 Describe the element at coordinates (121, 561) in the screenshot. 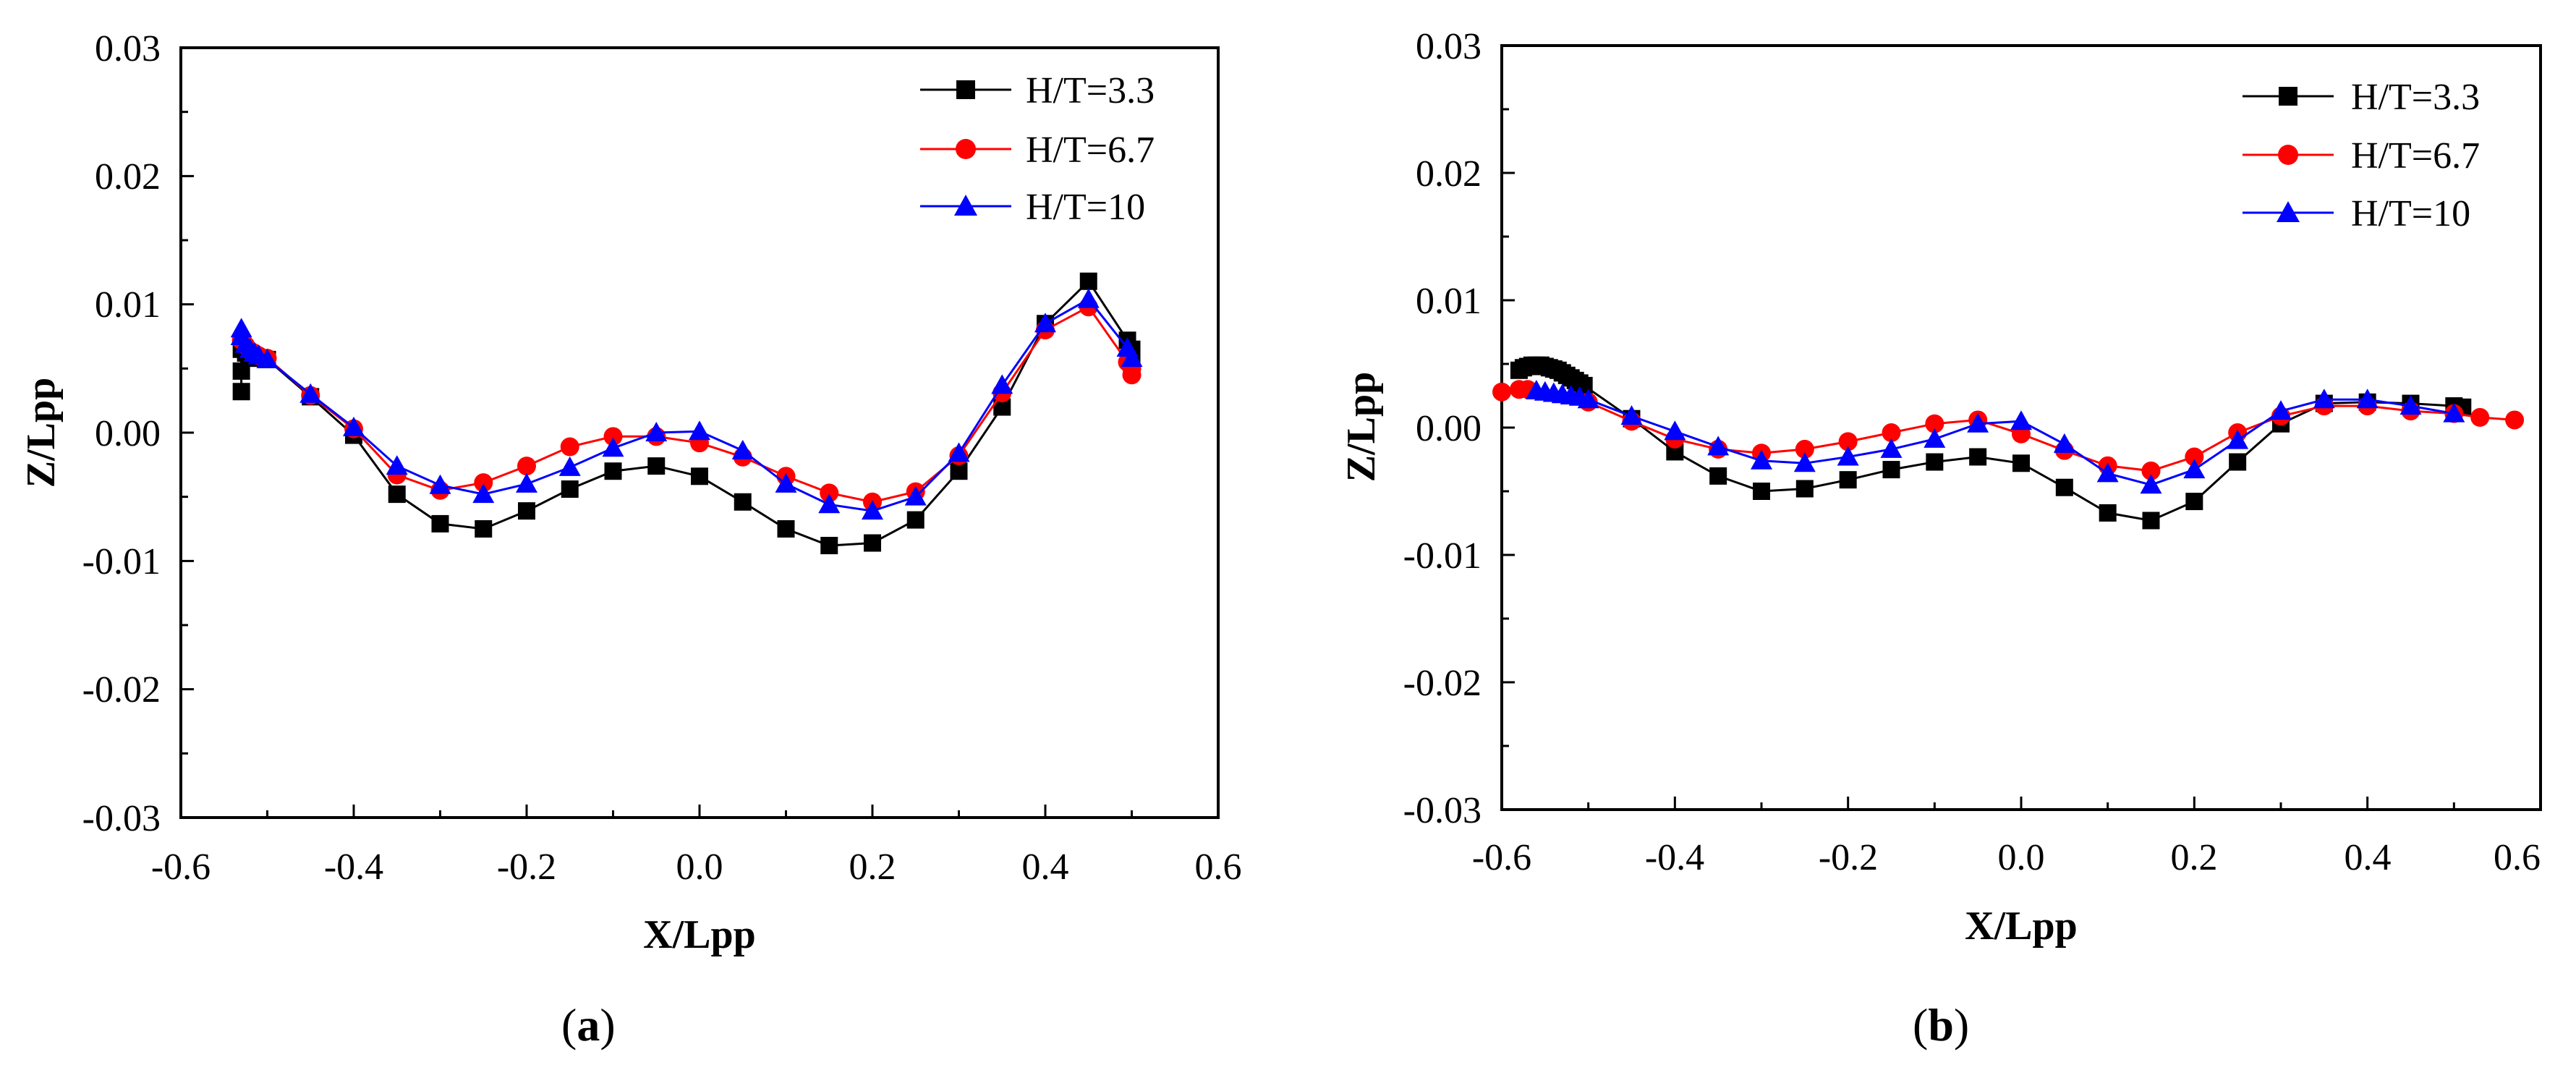

I see `y-tick-label: -0.01` at that location.